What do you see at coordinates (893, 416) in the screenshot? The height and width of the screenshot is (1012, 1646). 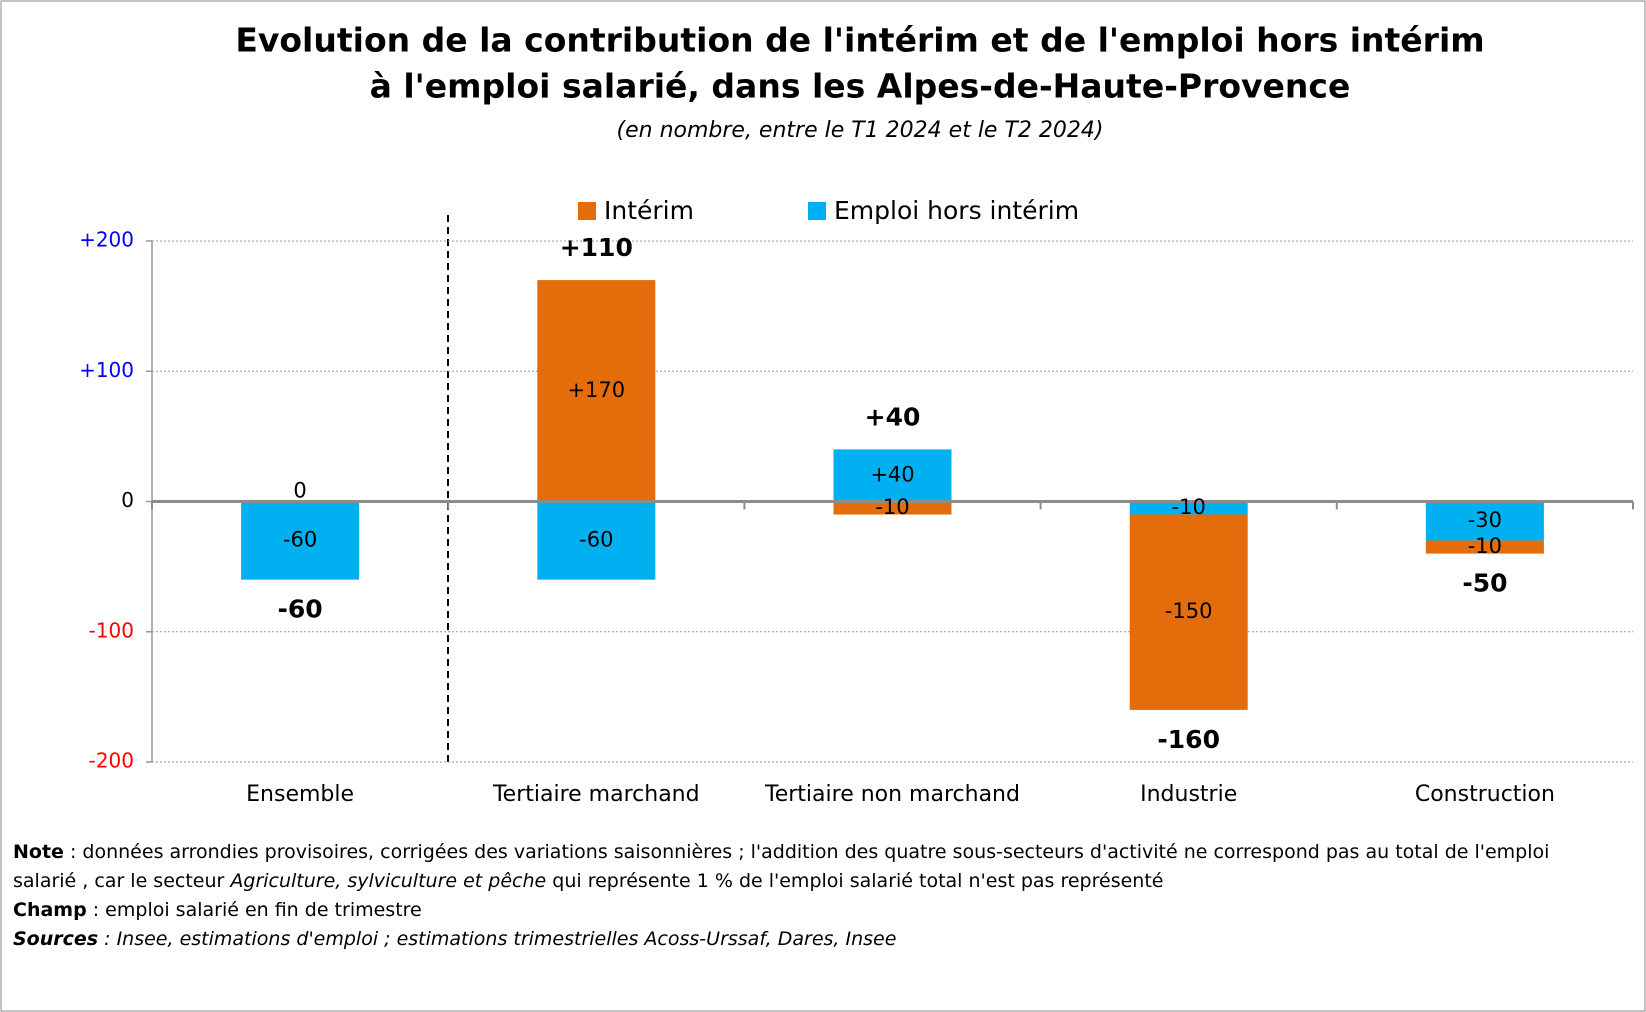 I see `total-label: +40` at bounding box center [893, 416].